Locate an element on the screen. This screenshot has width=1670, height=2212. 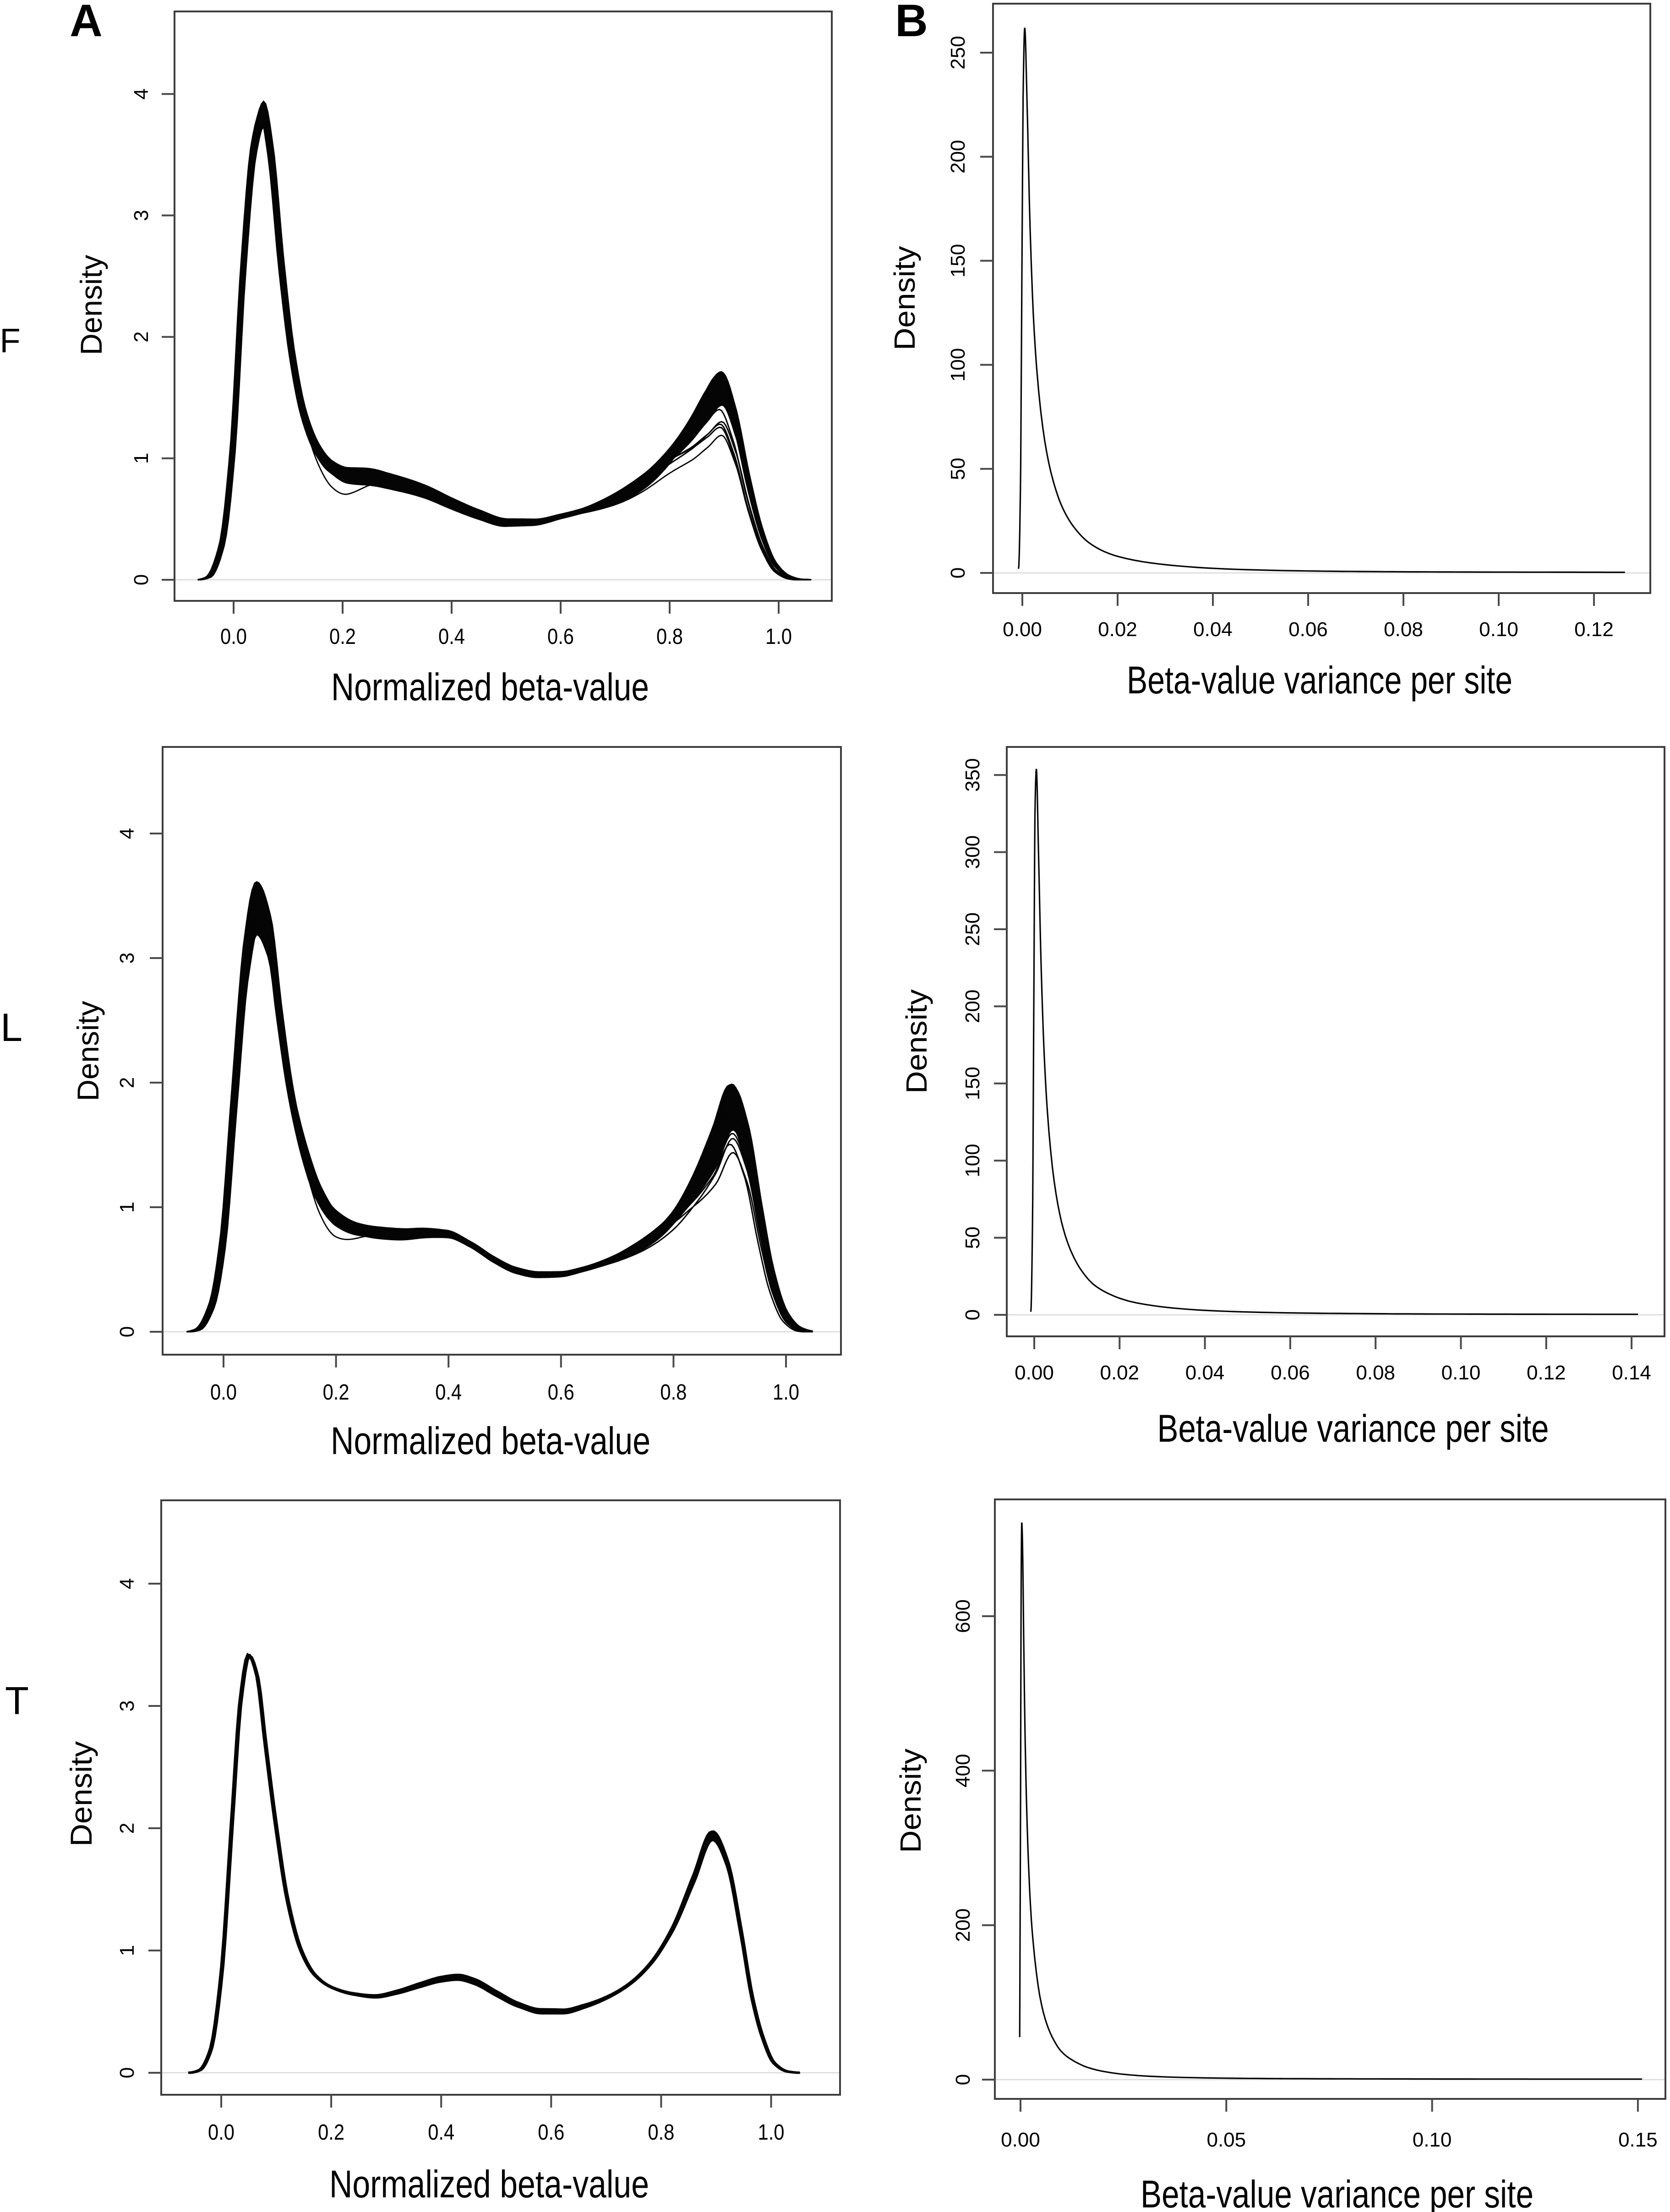
svg-text: A is located at coordinates (86, 23).